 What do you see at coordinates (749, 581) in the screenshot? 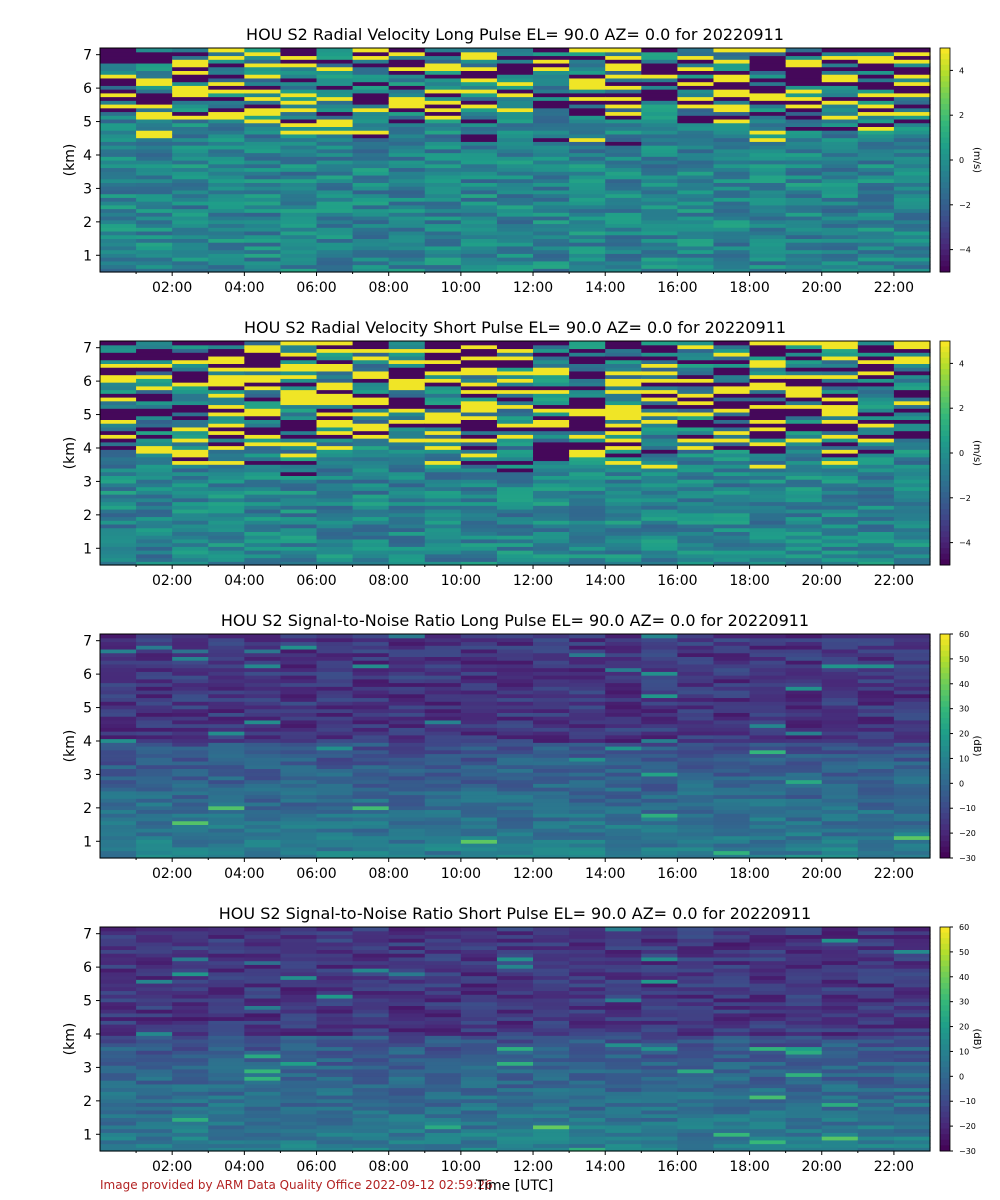
I see `x-tick-label: 18:00` at bounding box center [749, 581].